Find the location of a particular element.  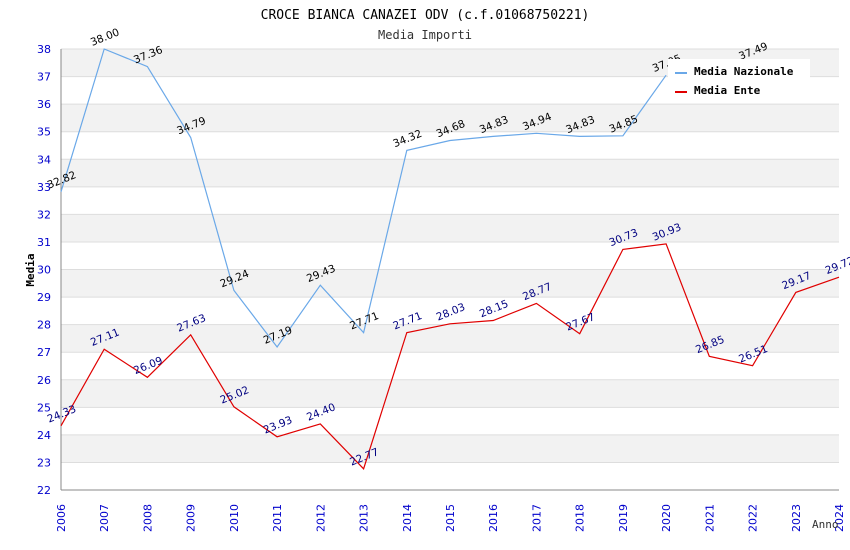

x-tick-label: 2006 is located at coordinates (61, 518).